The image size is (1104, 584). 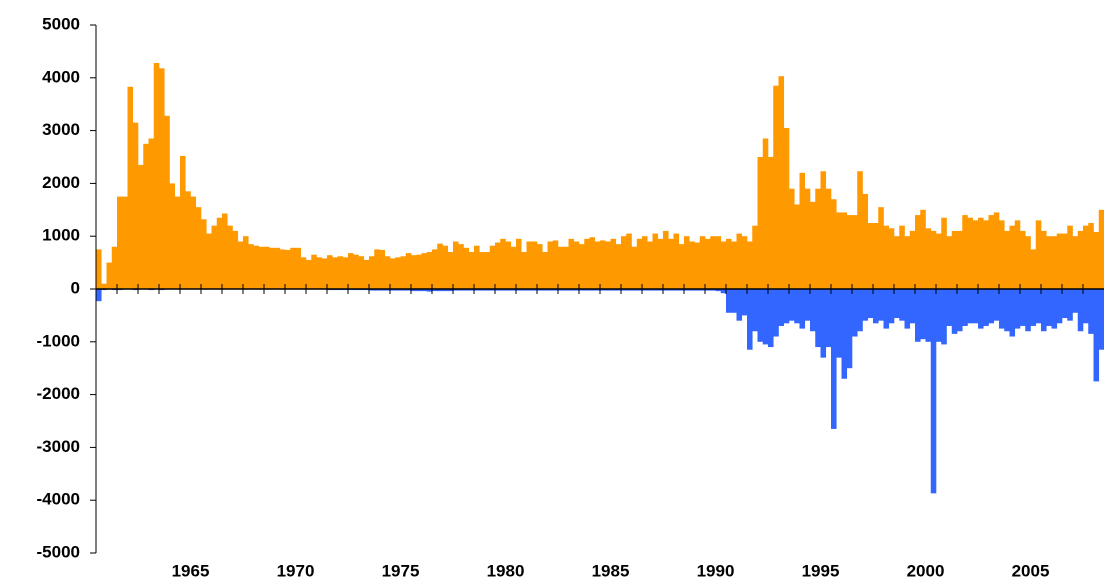 What do you see at coordinates (58, 446) in the screenshot?
I see `y-tick-label: -3000` at bounding box center [58, 446].